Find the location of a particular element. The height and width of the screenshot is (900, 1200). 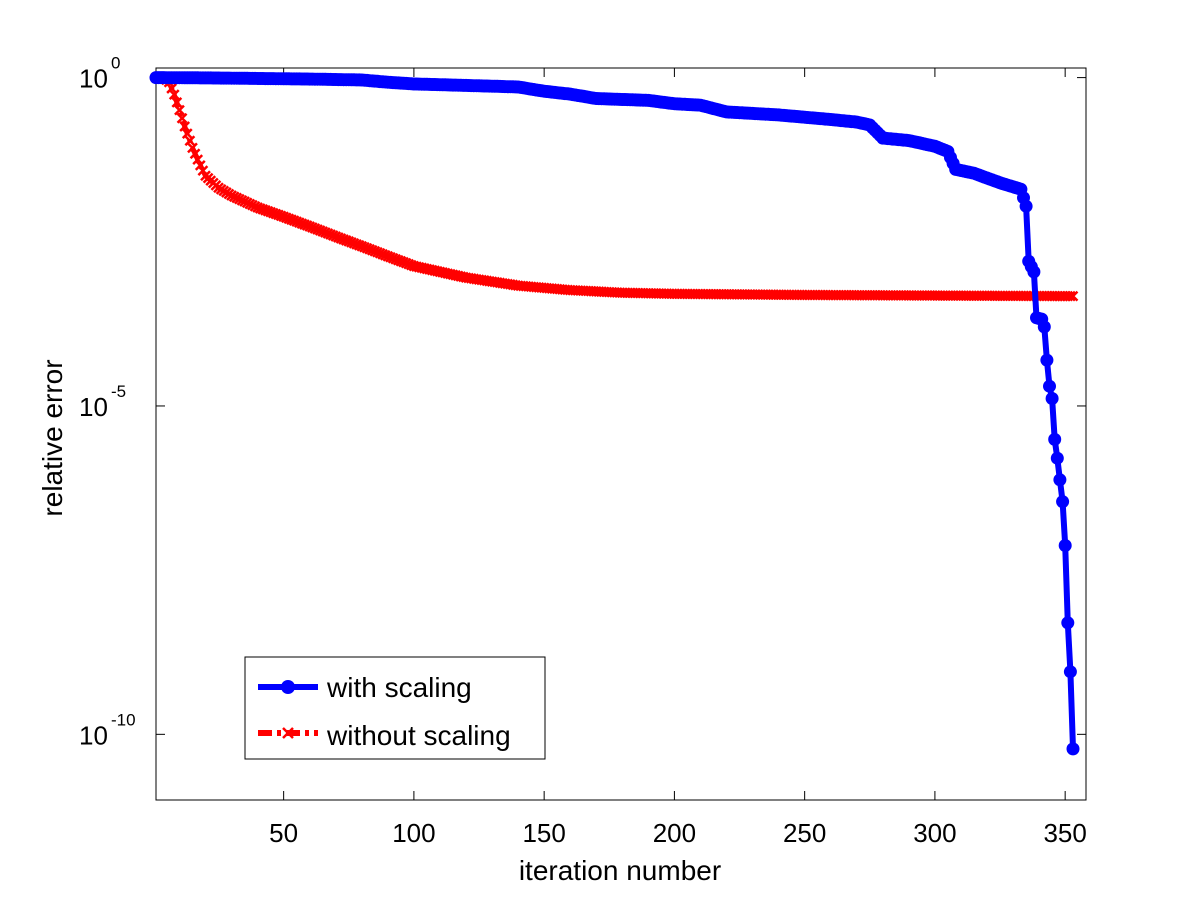

x-tick-label: 300 is located at coordinates (934, 833).